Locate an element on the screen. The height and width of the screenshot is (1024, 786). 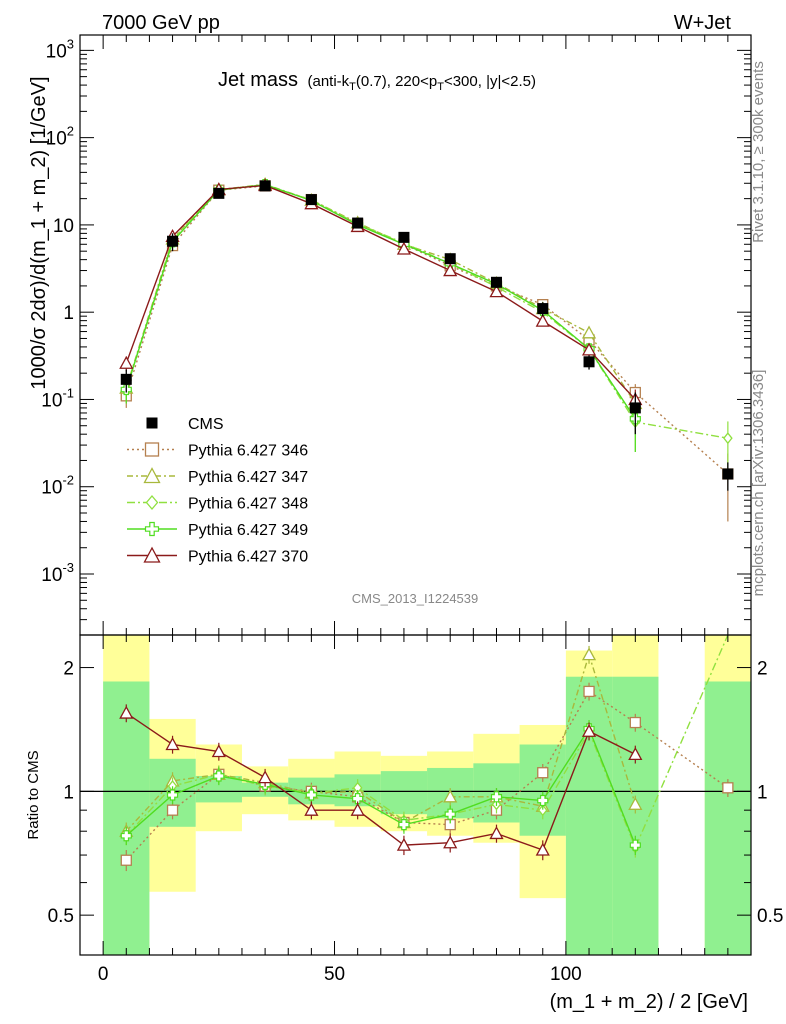
legend-entry-label: Pythia 6.427 370 is located at coordinates (248, 557).